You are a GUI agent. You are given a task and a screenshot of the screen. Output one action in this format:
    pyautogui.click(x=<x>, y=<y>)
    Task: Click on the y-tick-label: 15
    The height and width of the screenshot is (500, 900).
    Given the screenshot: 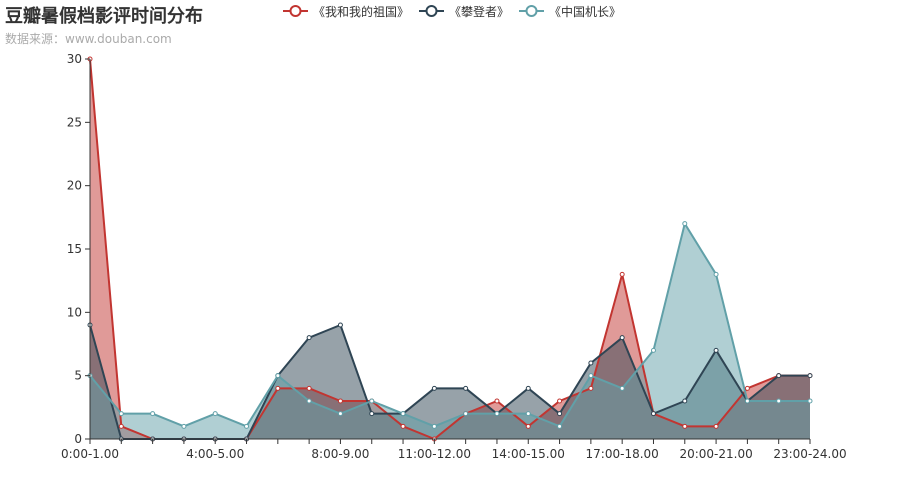 What is the action you would take?
    pyautogui.click(x=74, y=249)
    